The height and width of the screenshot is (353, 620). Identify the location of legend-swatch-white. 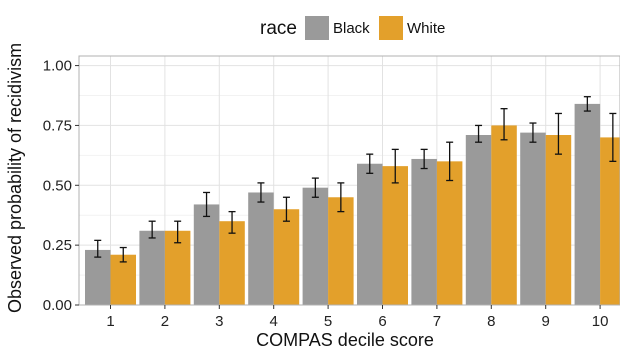
(391, 28).